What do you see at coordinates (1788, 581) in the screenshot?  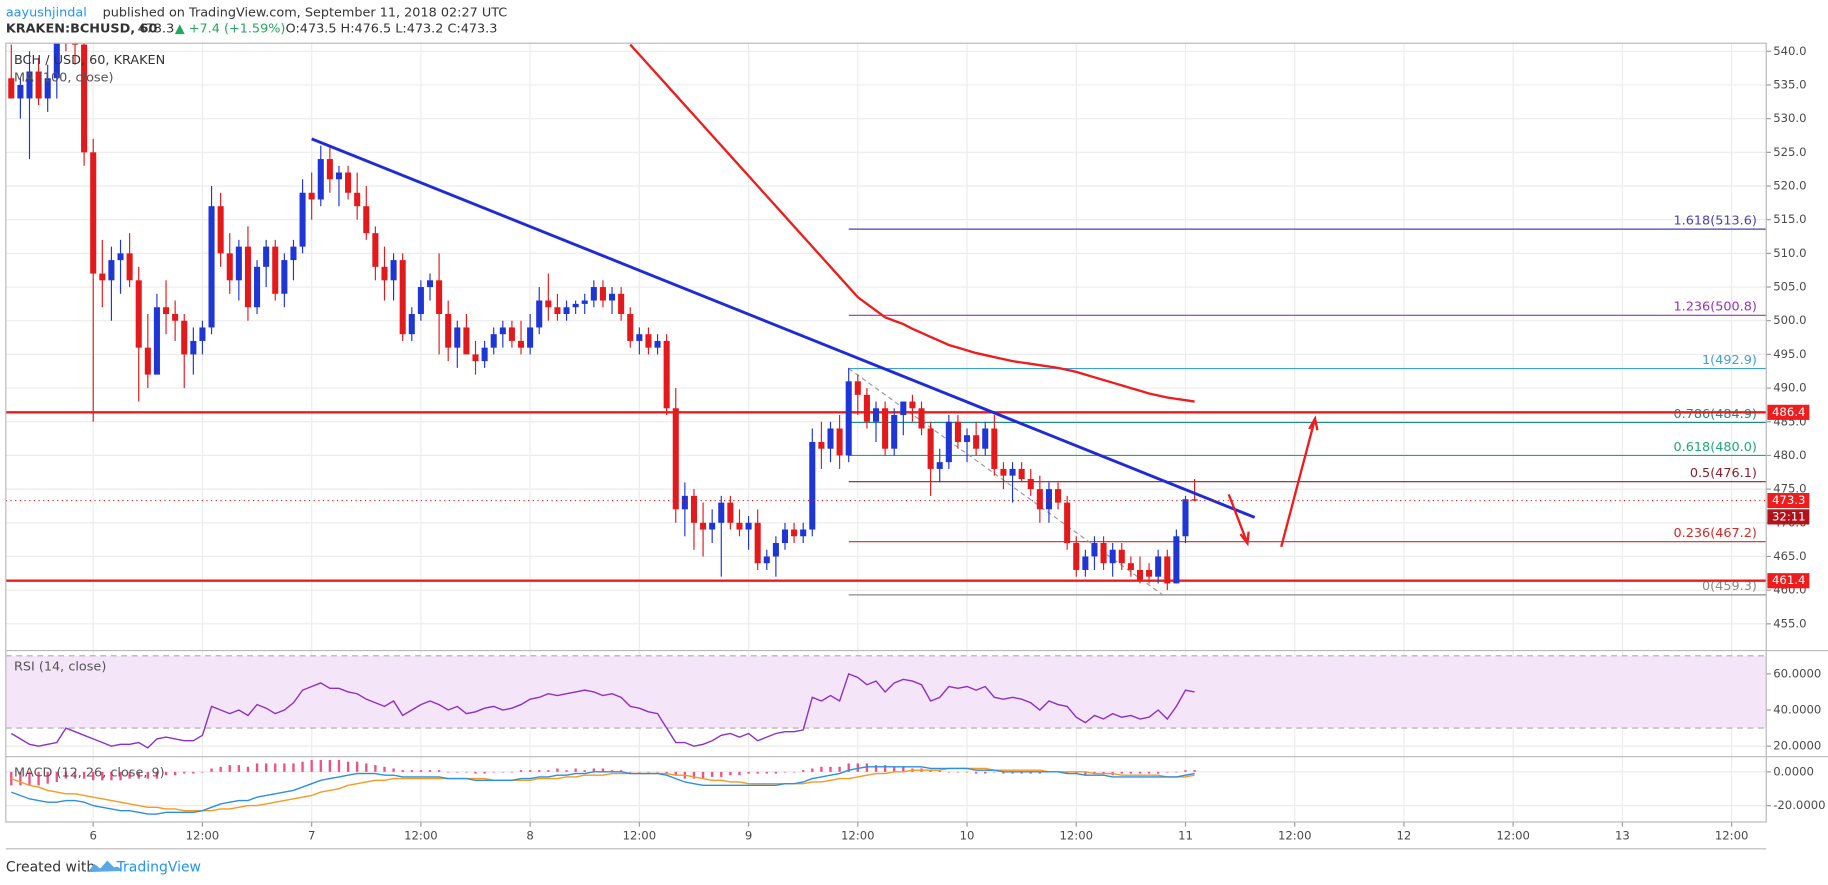 I see `price-tag` at bounding box center [1788, 581].